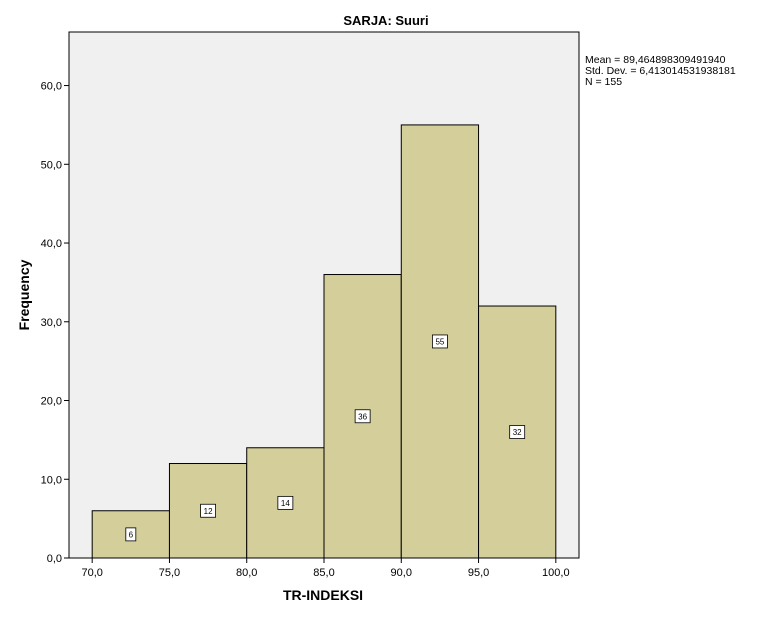  What do you see at coordinates (91, 573) in the screenshot?
I see `x-tick-label: 70,0` at bounding box center [91, 573].